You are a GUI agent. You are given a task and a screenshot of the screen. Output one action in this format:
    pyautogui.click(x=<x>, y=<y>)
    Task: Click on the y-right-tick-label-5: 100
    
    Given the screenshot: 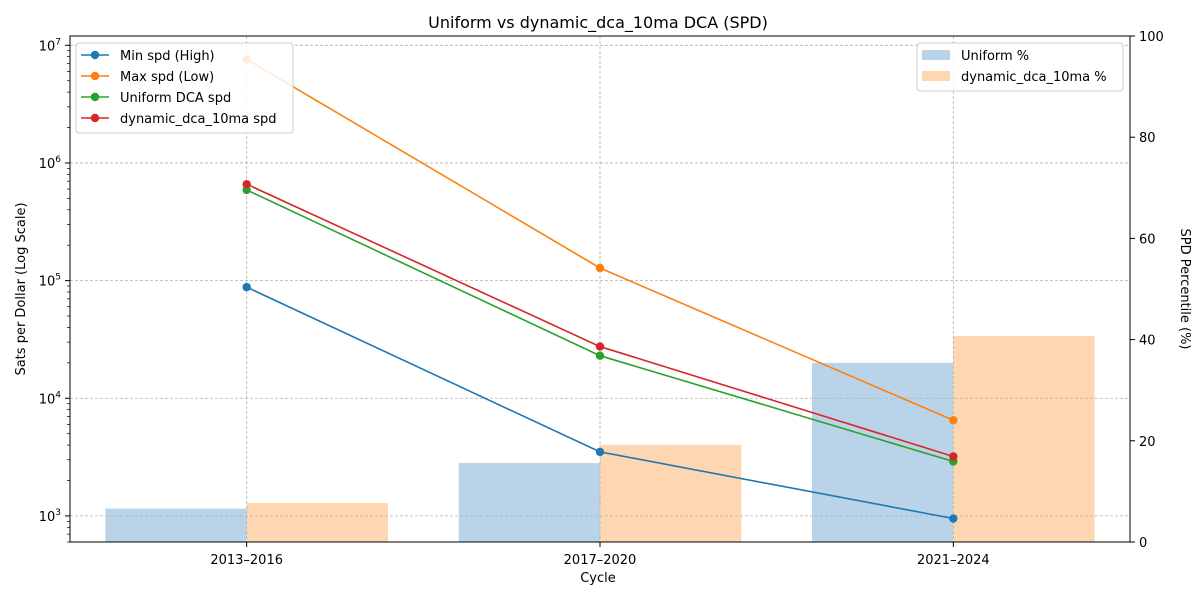 What is the action you would take?
    pyautogui.click(x=1151, y=37)
    